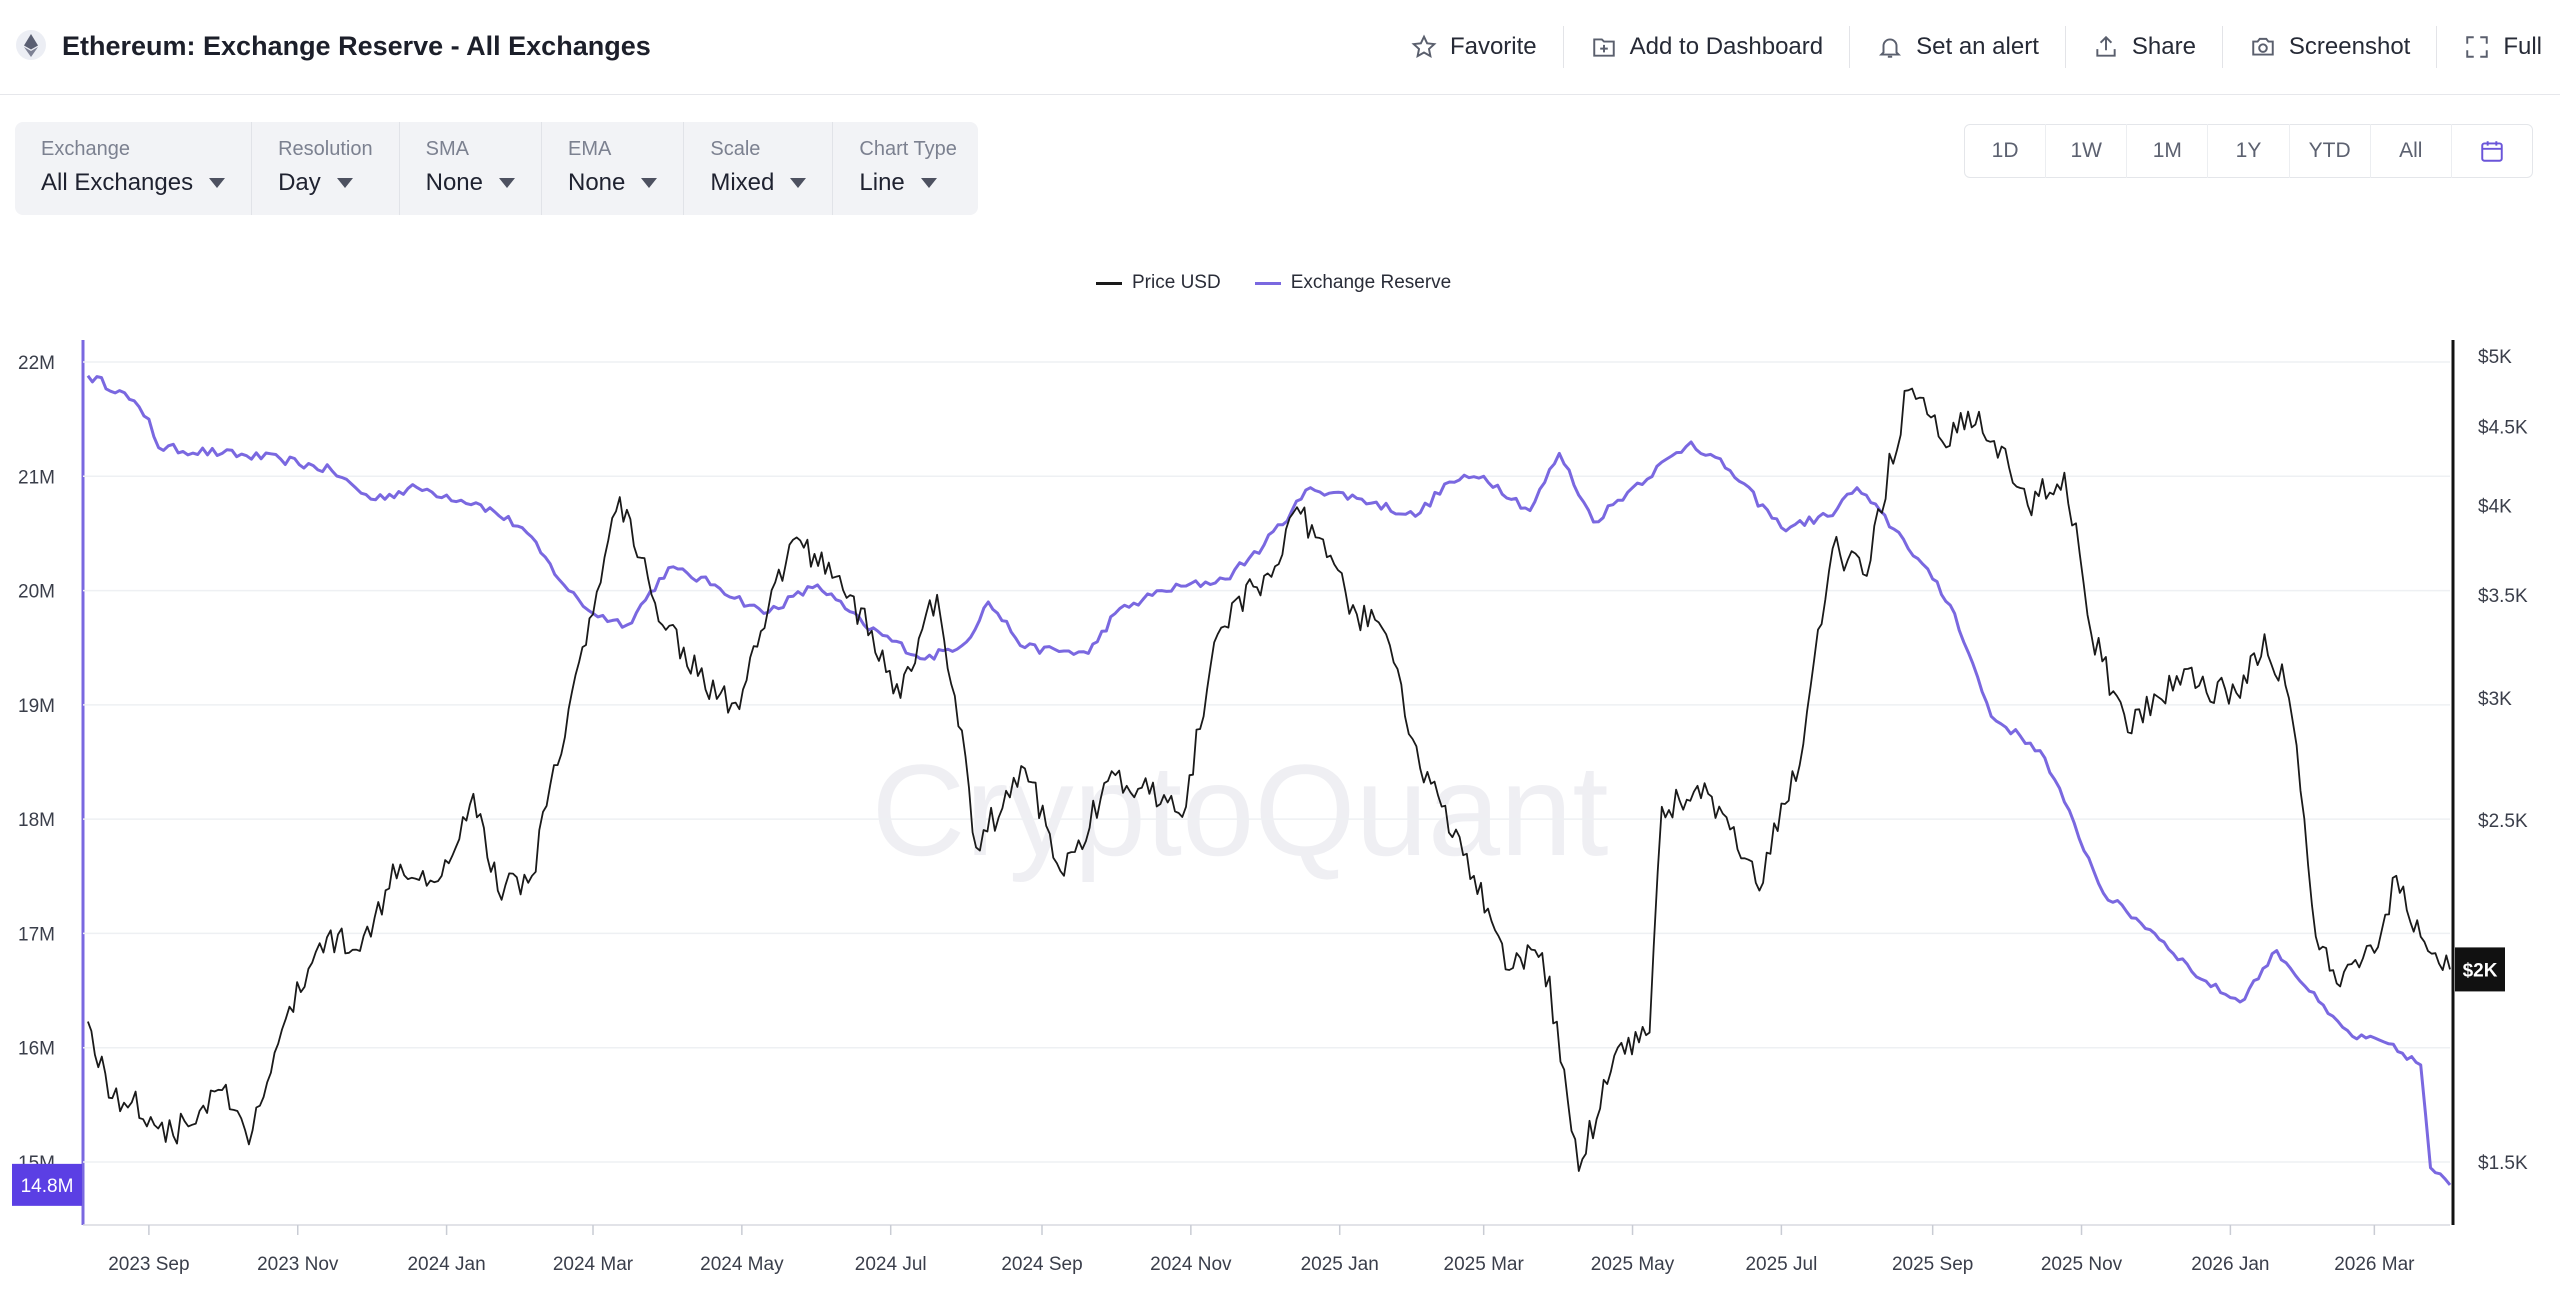 The height and width of the screenshot is (1290, 2560). Describe the element at coordinates (1781, 1264) in the screenshot. I see `x-tick-label: 2025 Jul` at that location.